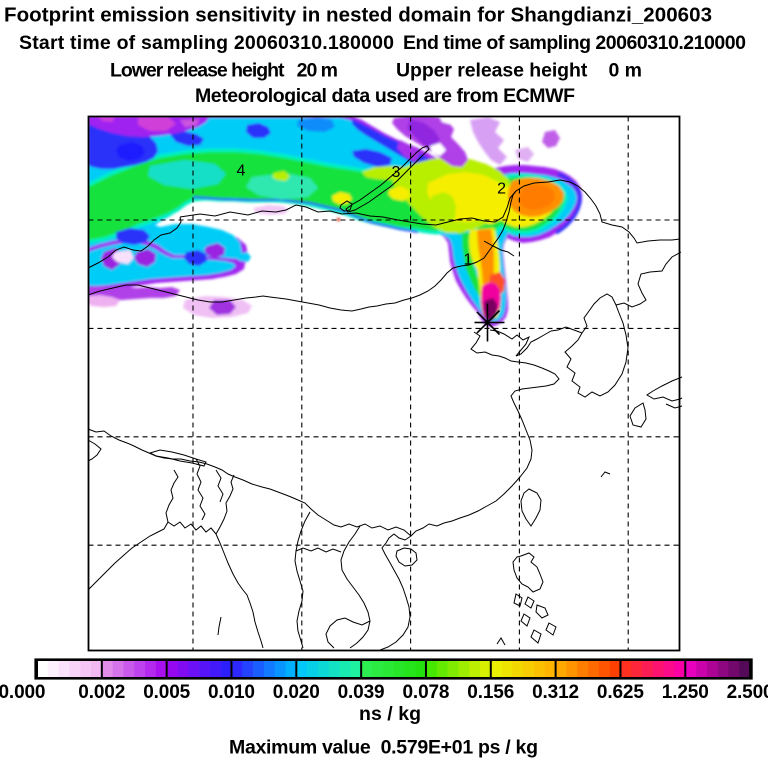 Image resolution: width=768 pixels, height=768 pixels. What do you see at coordinates (501, 189) in the screenshot?
I see `svg-text: 2` at bounding box center [501, 189].